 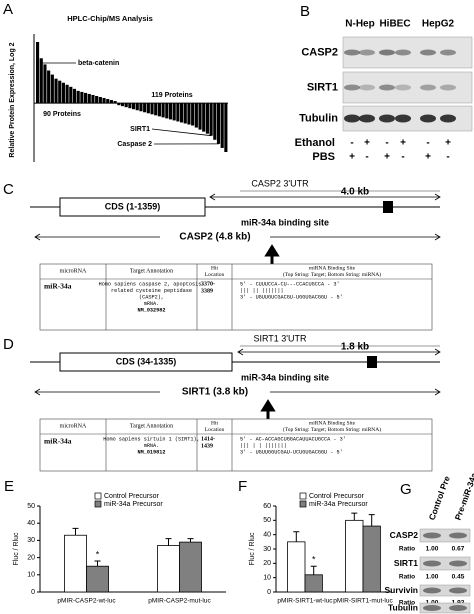 I want to click on row-label: Tubulin, so click(x=403, y=607).